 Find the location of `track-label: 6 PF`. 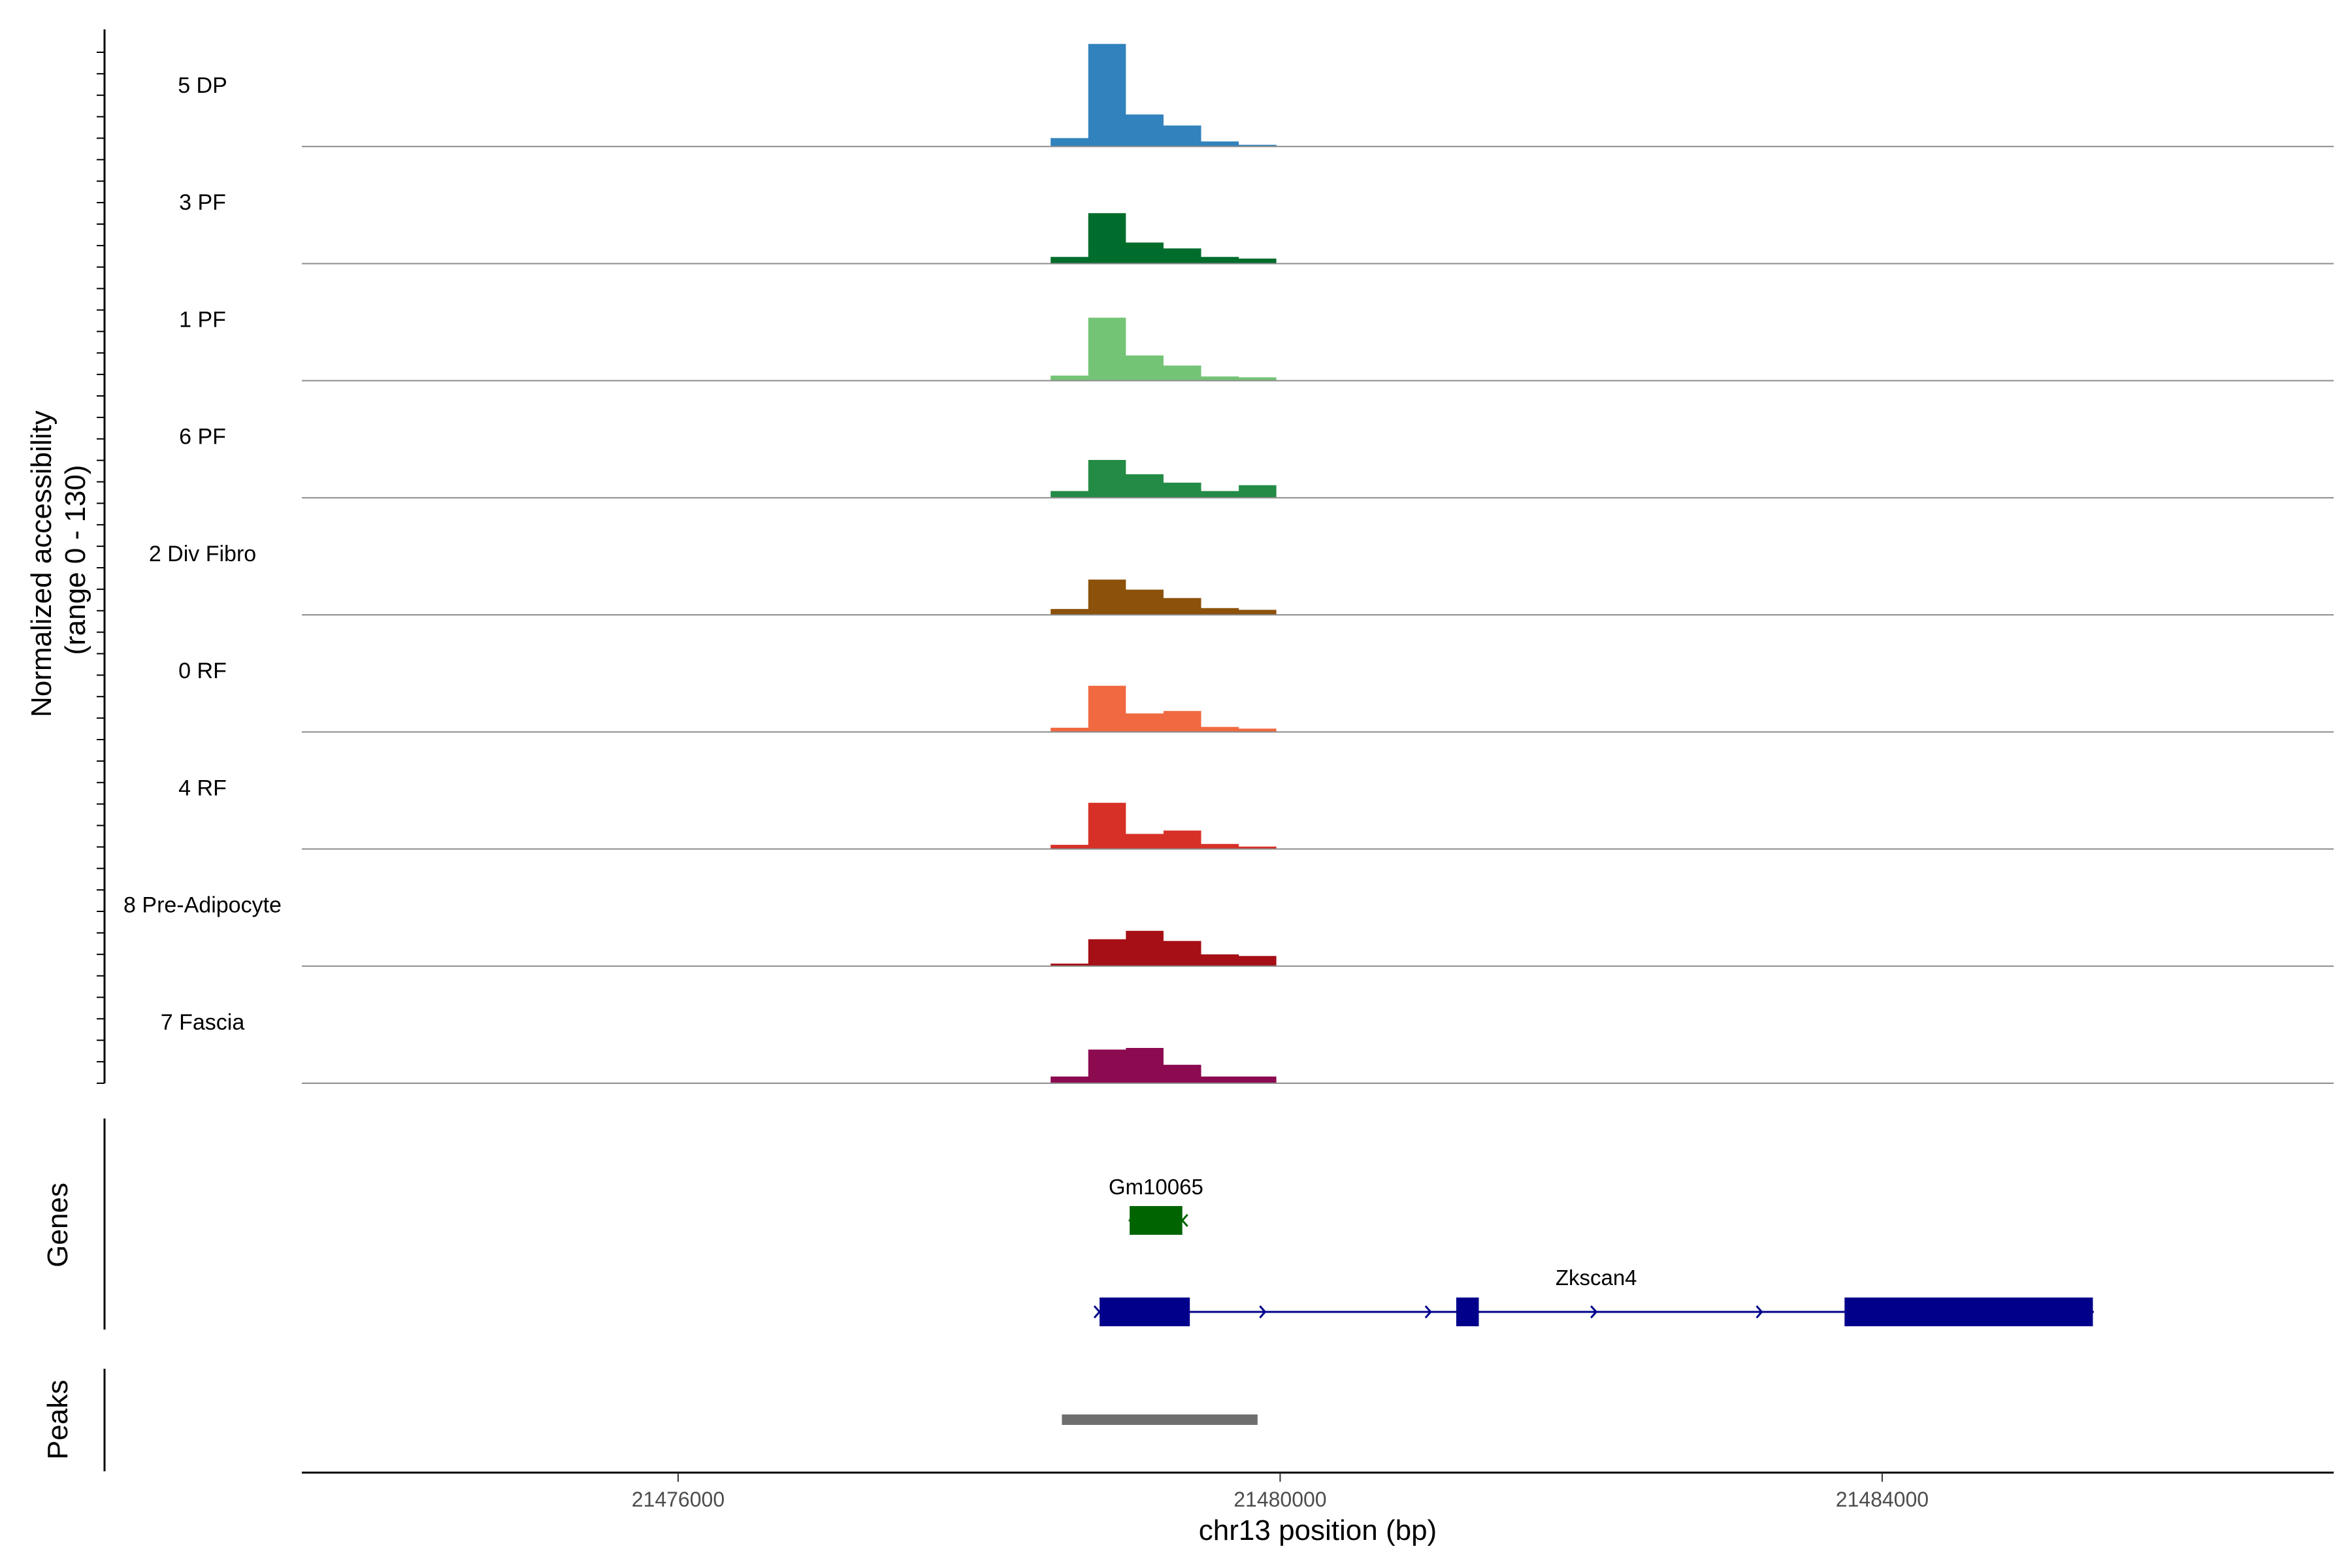

track-label: 6 PF is located at coordinates (202, 437).